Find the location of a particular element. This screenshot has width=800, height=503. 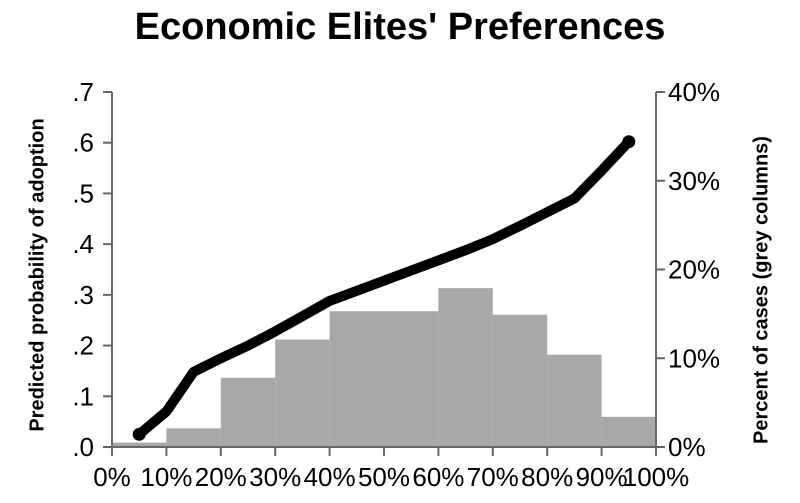

x-axis-tick-label: 50% is located at coordinates (384, 477).